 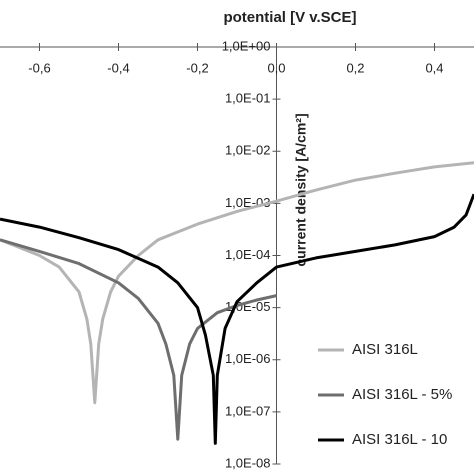 What do you see at coordinates (355, 67) in the screenshot?
I see `x-tick-label: 0,2` at bounding box center [355, 67].